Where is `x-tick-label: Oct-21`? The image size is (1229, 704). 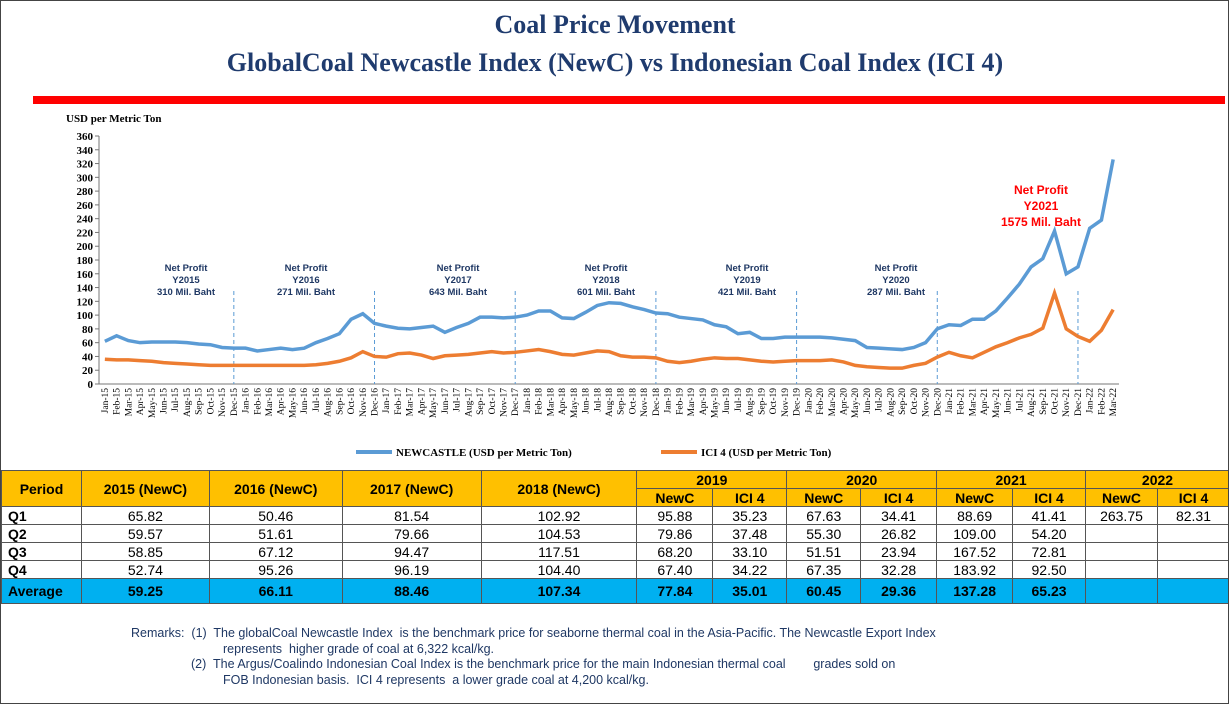
x-tick-label: Oct-21 is located at coordinates (1056, 401).